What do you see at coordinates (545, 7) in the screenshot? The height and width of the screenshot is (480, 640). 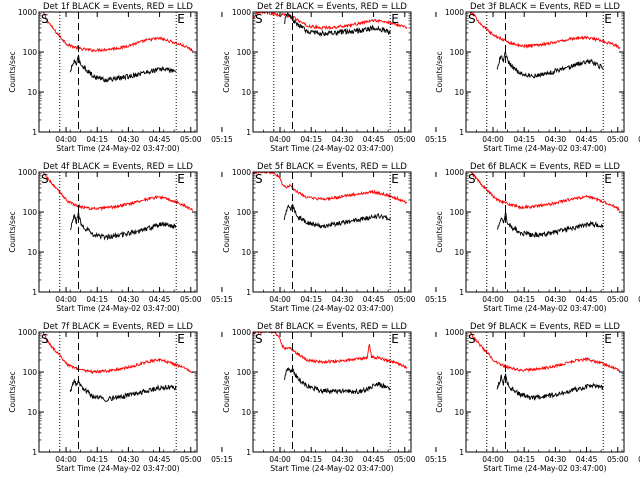 I see `panel-title: Det 3f BLACK = Events, RED = LLD` at bounding box center [545, 7].